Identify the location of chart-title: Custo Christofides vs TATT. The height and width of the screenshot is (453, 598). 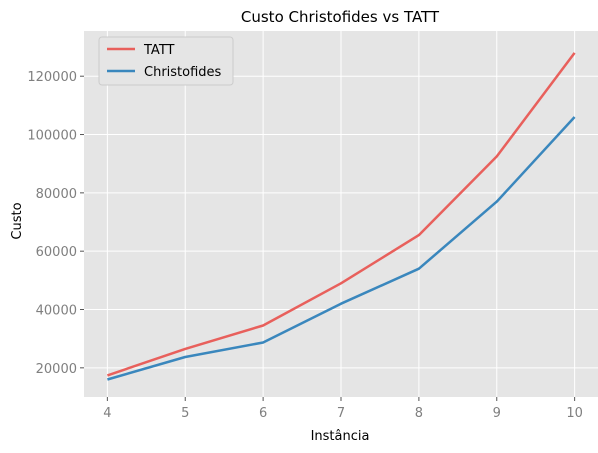
(340, 17).